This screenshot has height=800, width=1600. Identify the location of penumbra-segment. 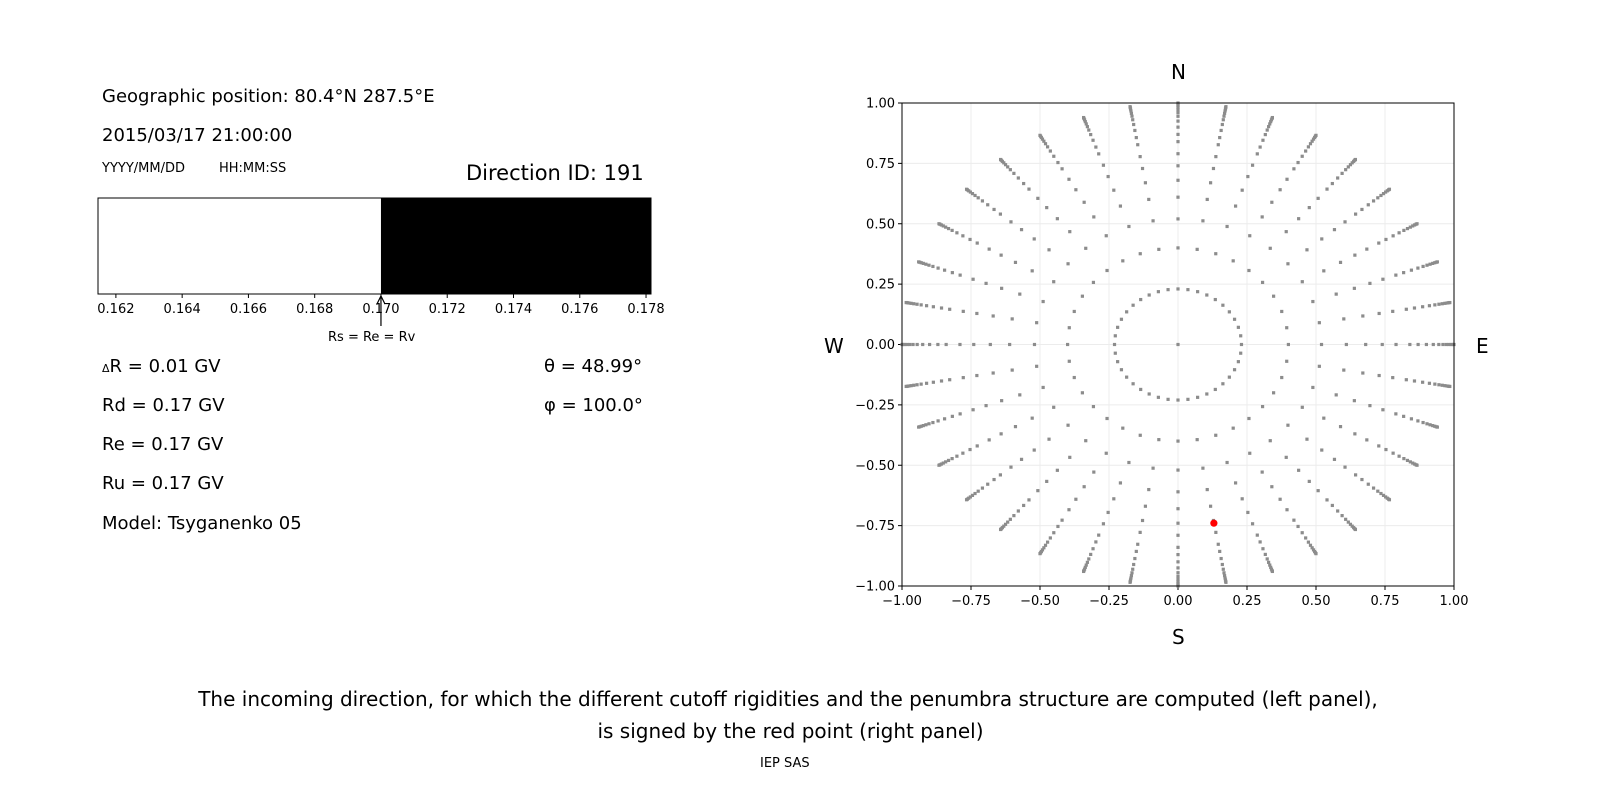
(515, 246).